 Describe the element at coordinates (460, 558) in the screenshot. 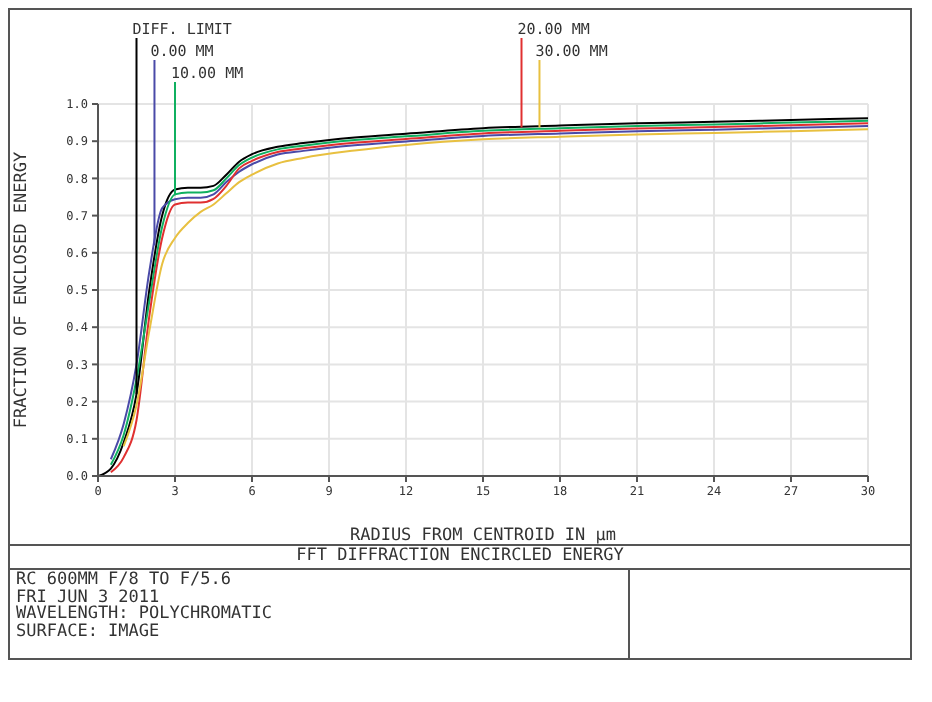

I see `text: FFT DIFFRACTION ENCIRCLED ENERGY` at that location.